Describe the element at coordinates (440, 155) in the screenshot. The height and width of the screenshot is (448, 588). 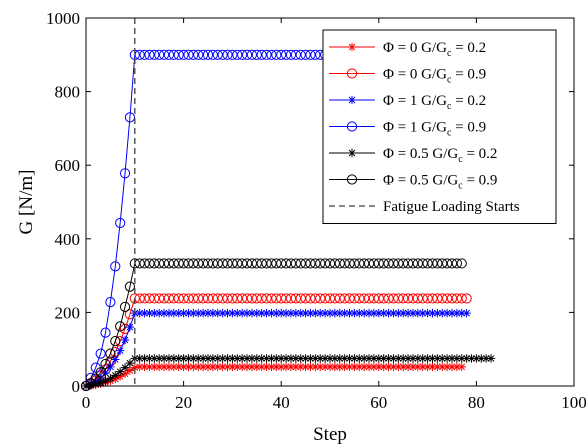
I see `legend-label: Φ = 0.5 G/Gc = 0.2` at that location.